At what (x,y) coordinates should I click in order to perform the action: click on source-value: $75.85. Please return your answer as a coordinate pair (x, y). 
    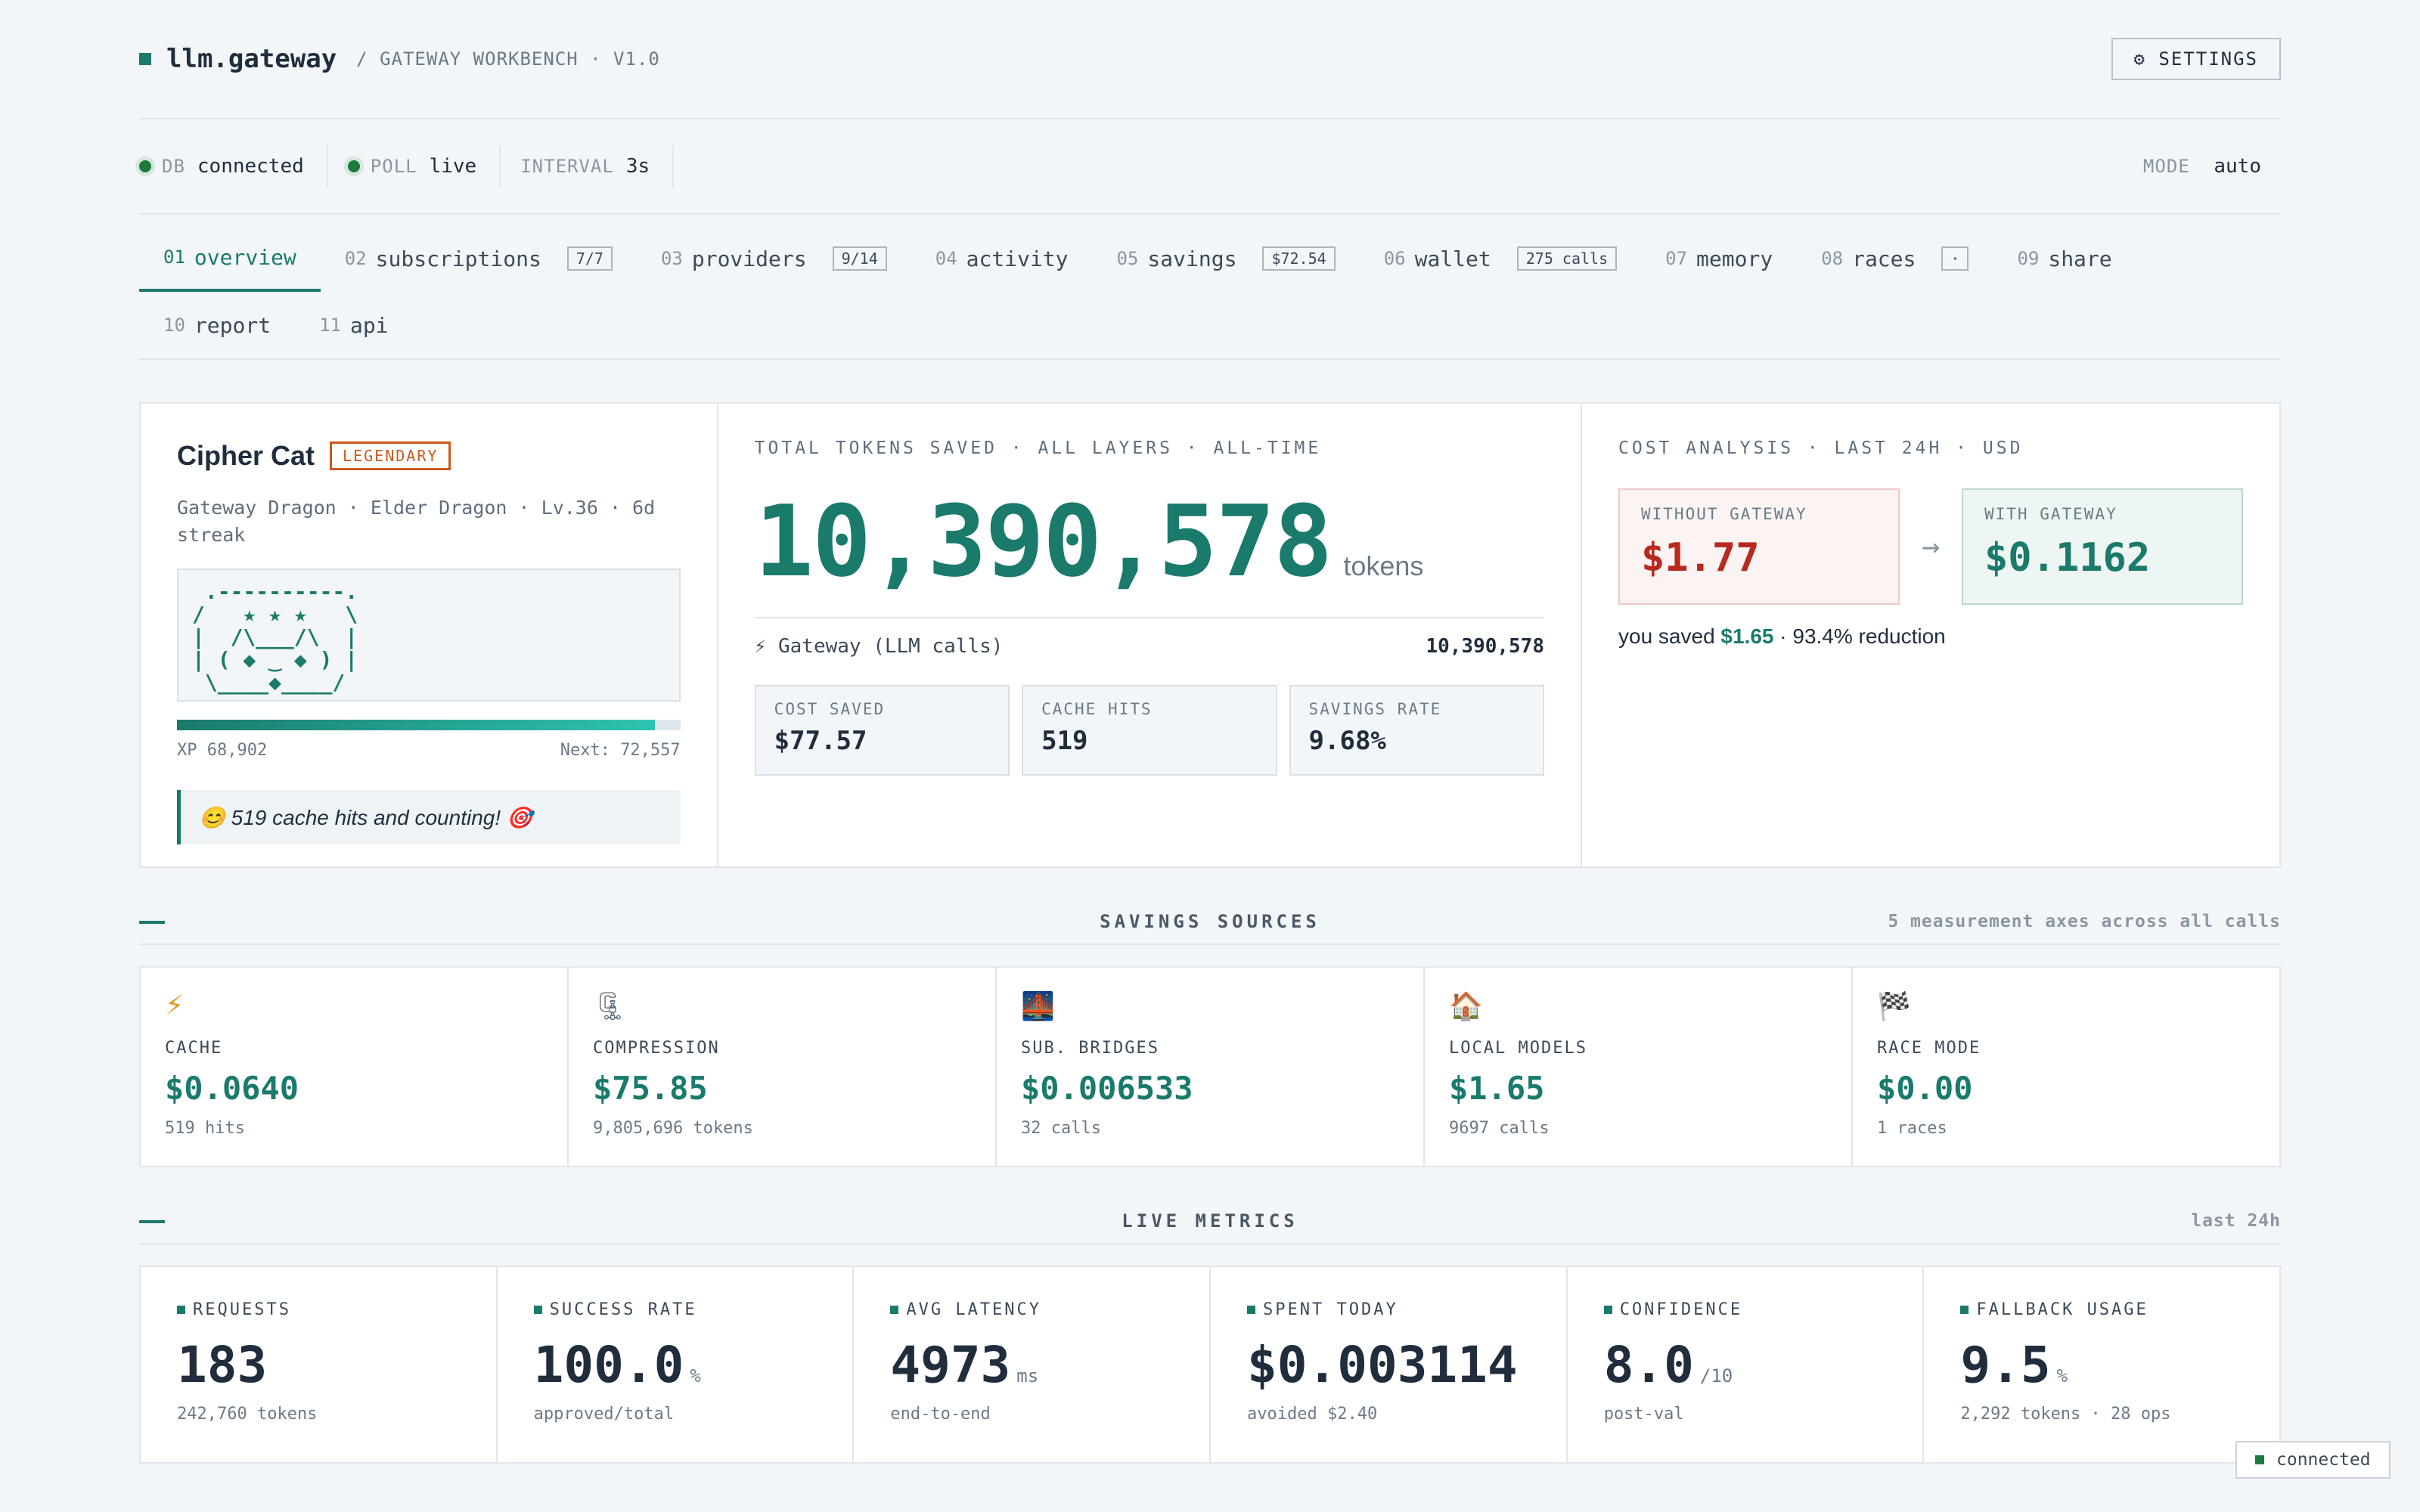
    Looking at the image, I should click on (650, 1088).